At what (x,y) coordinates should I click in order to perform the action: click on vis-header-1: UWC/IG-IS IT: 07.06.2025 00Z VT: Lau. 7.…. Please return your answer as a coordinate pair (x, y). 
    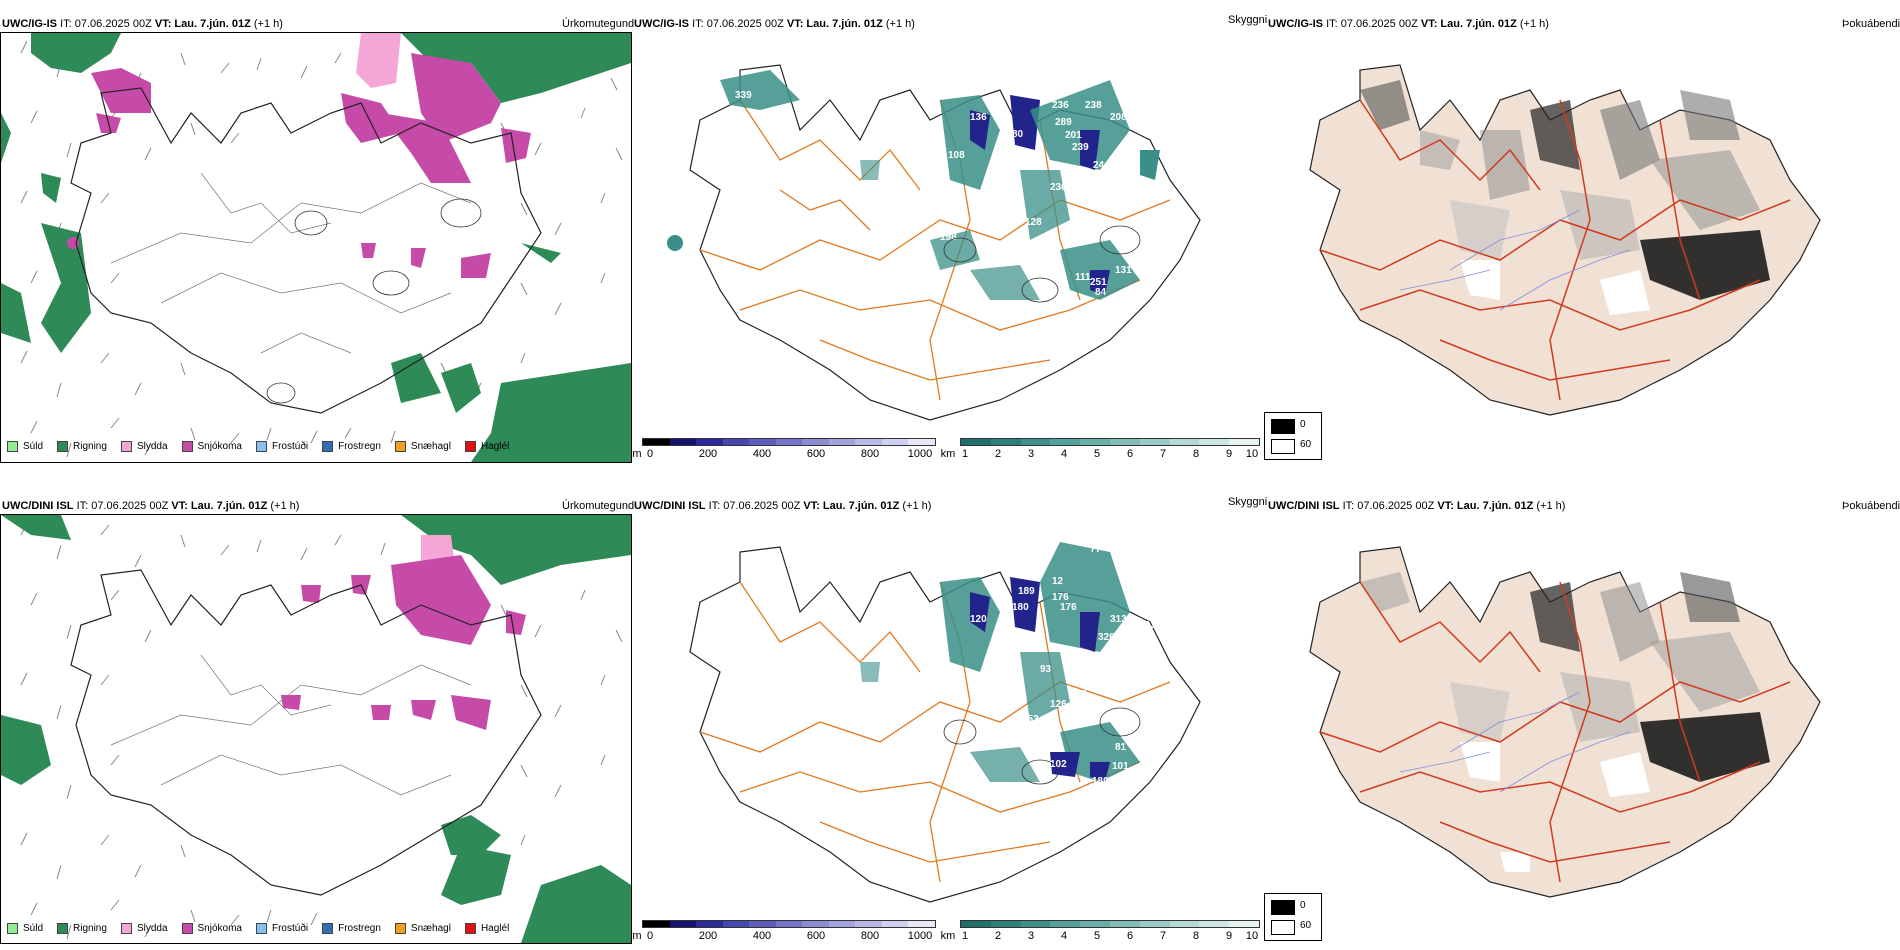
    Looking at the image, I should click on (774, 24).